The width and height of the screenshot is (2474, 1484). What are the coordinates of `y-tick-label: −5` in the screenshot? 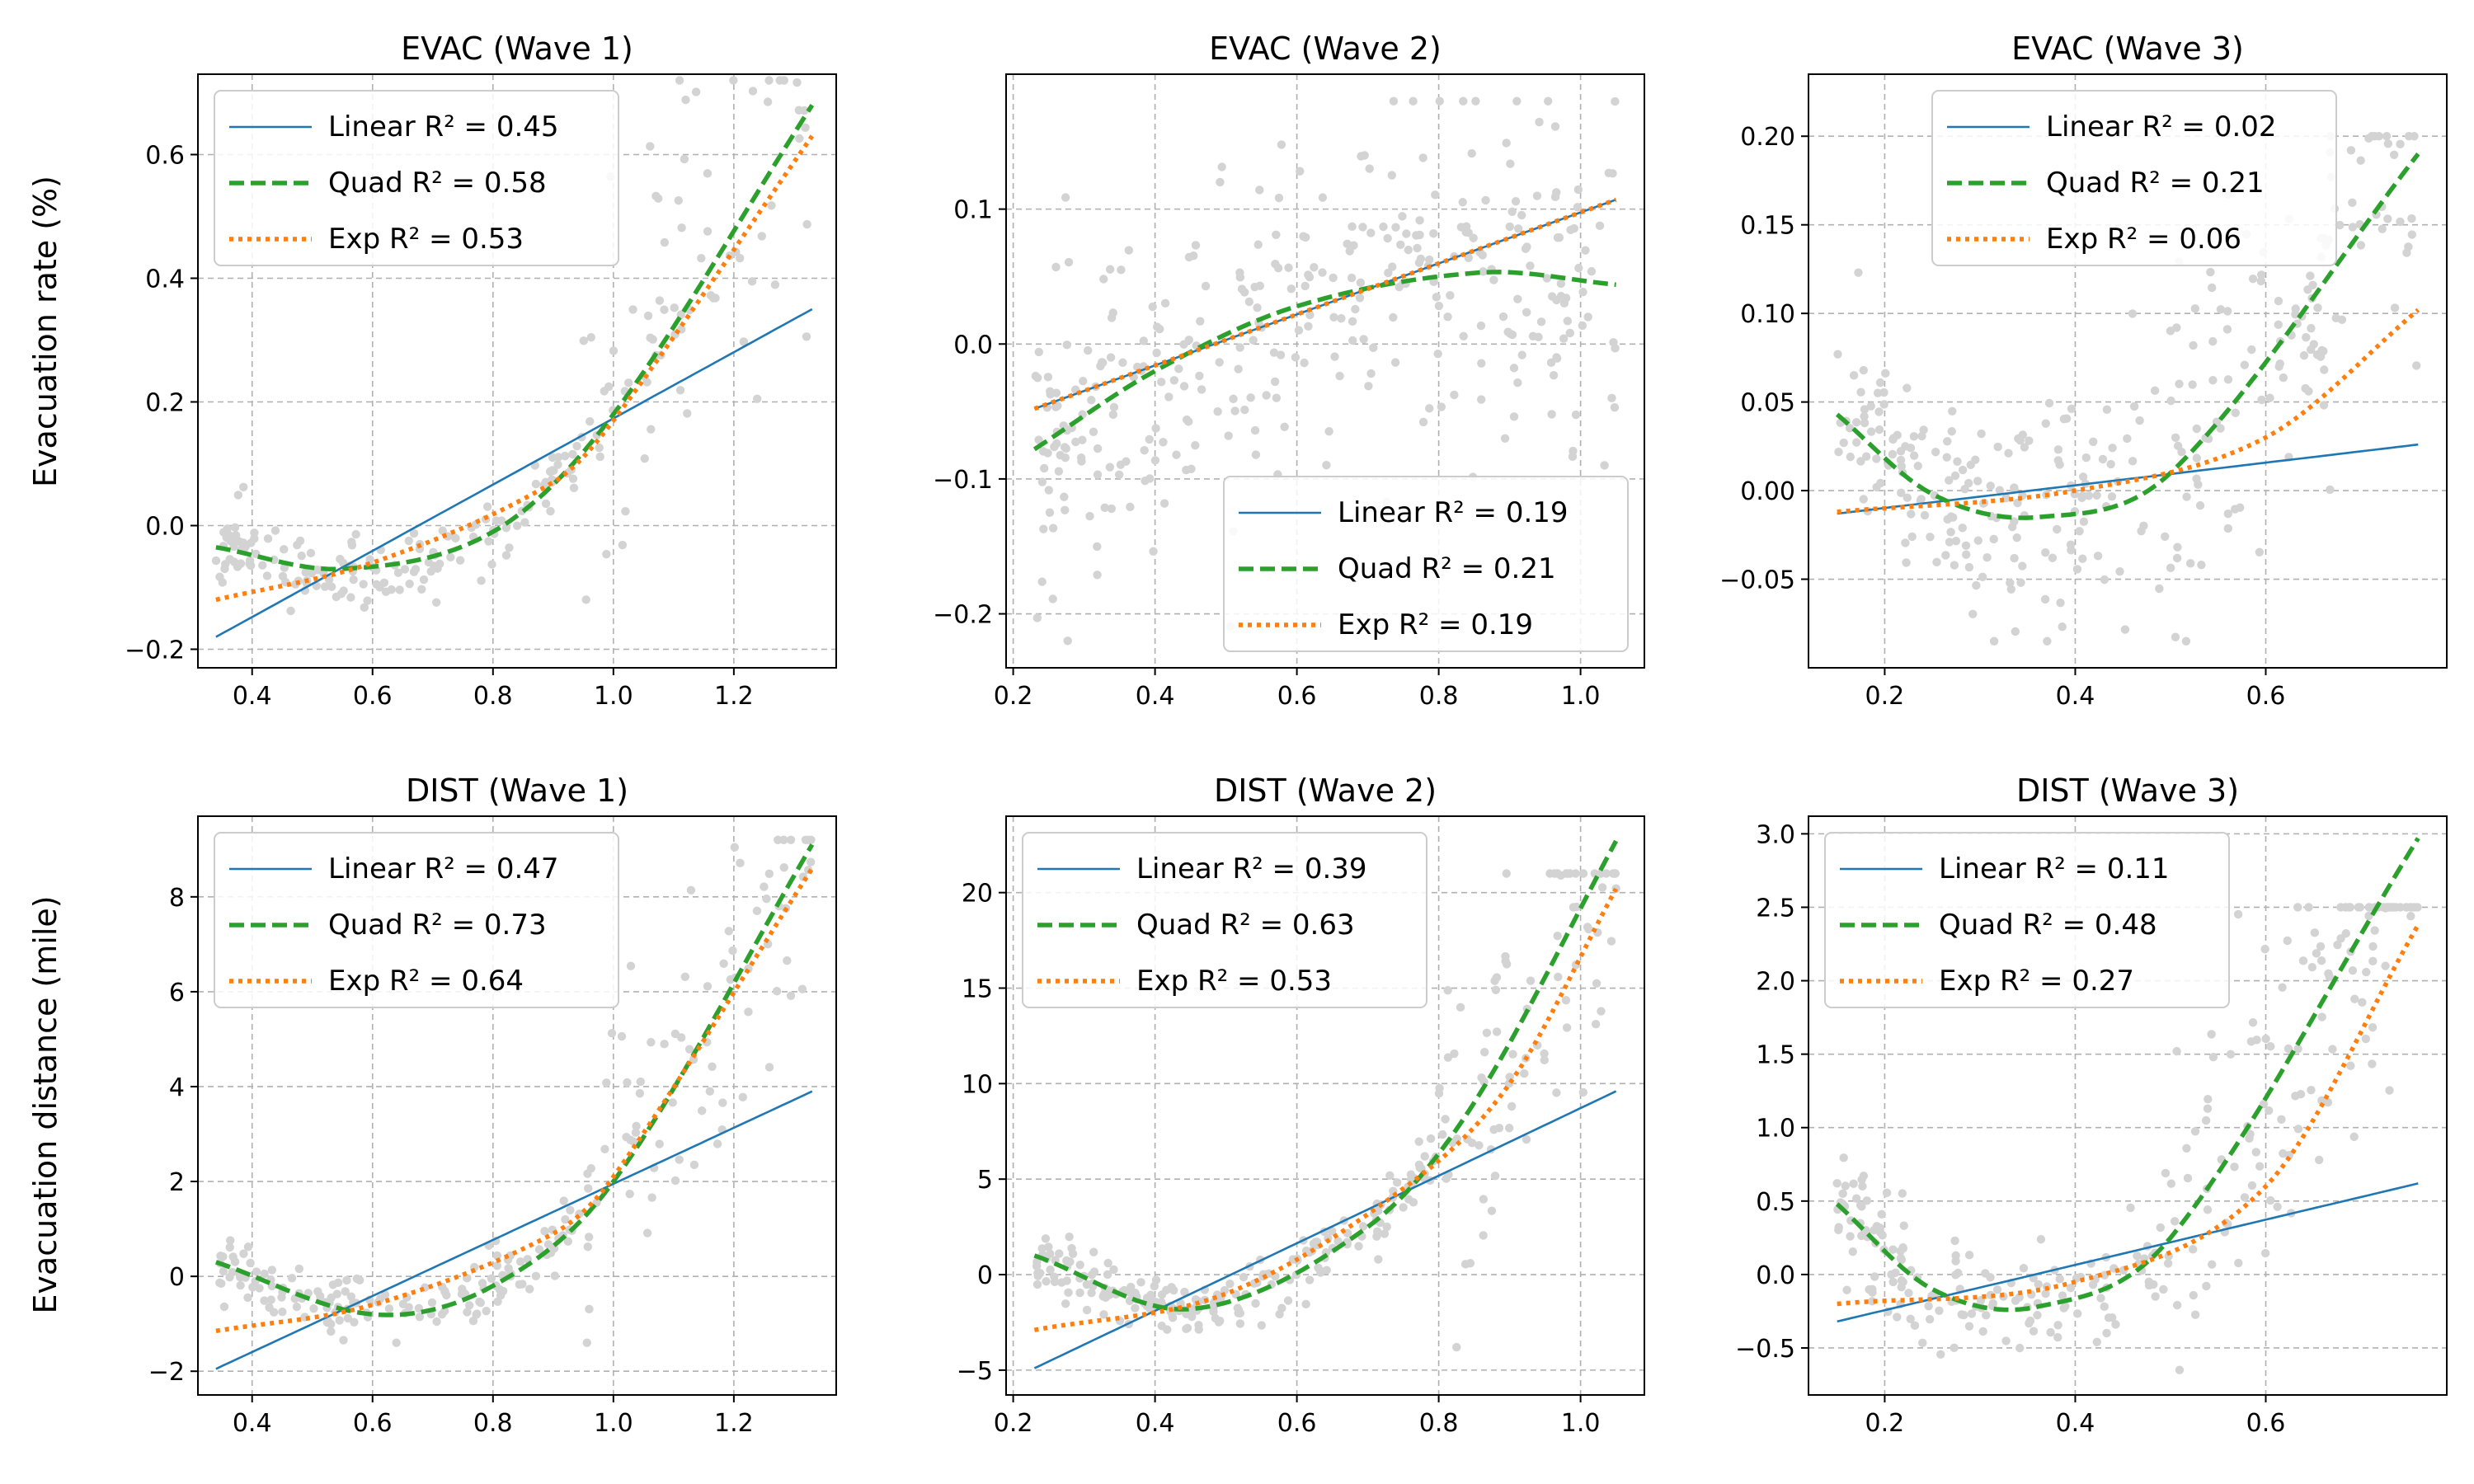 It's located at (975, 1371).